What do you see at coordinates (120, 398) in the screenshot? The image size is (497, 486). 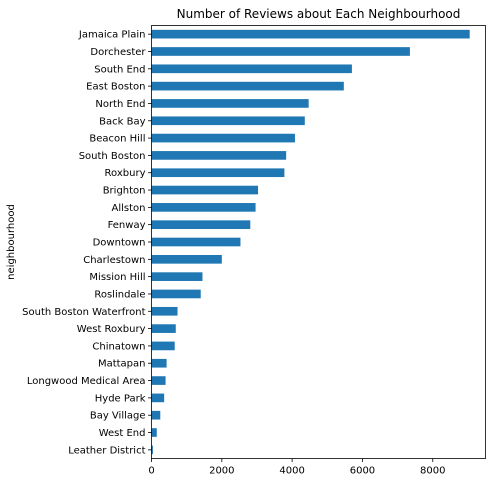 I see `y-tick-label: Hyde Park` at bounding box center [120, 398].